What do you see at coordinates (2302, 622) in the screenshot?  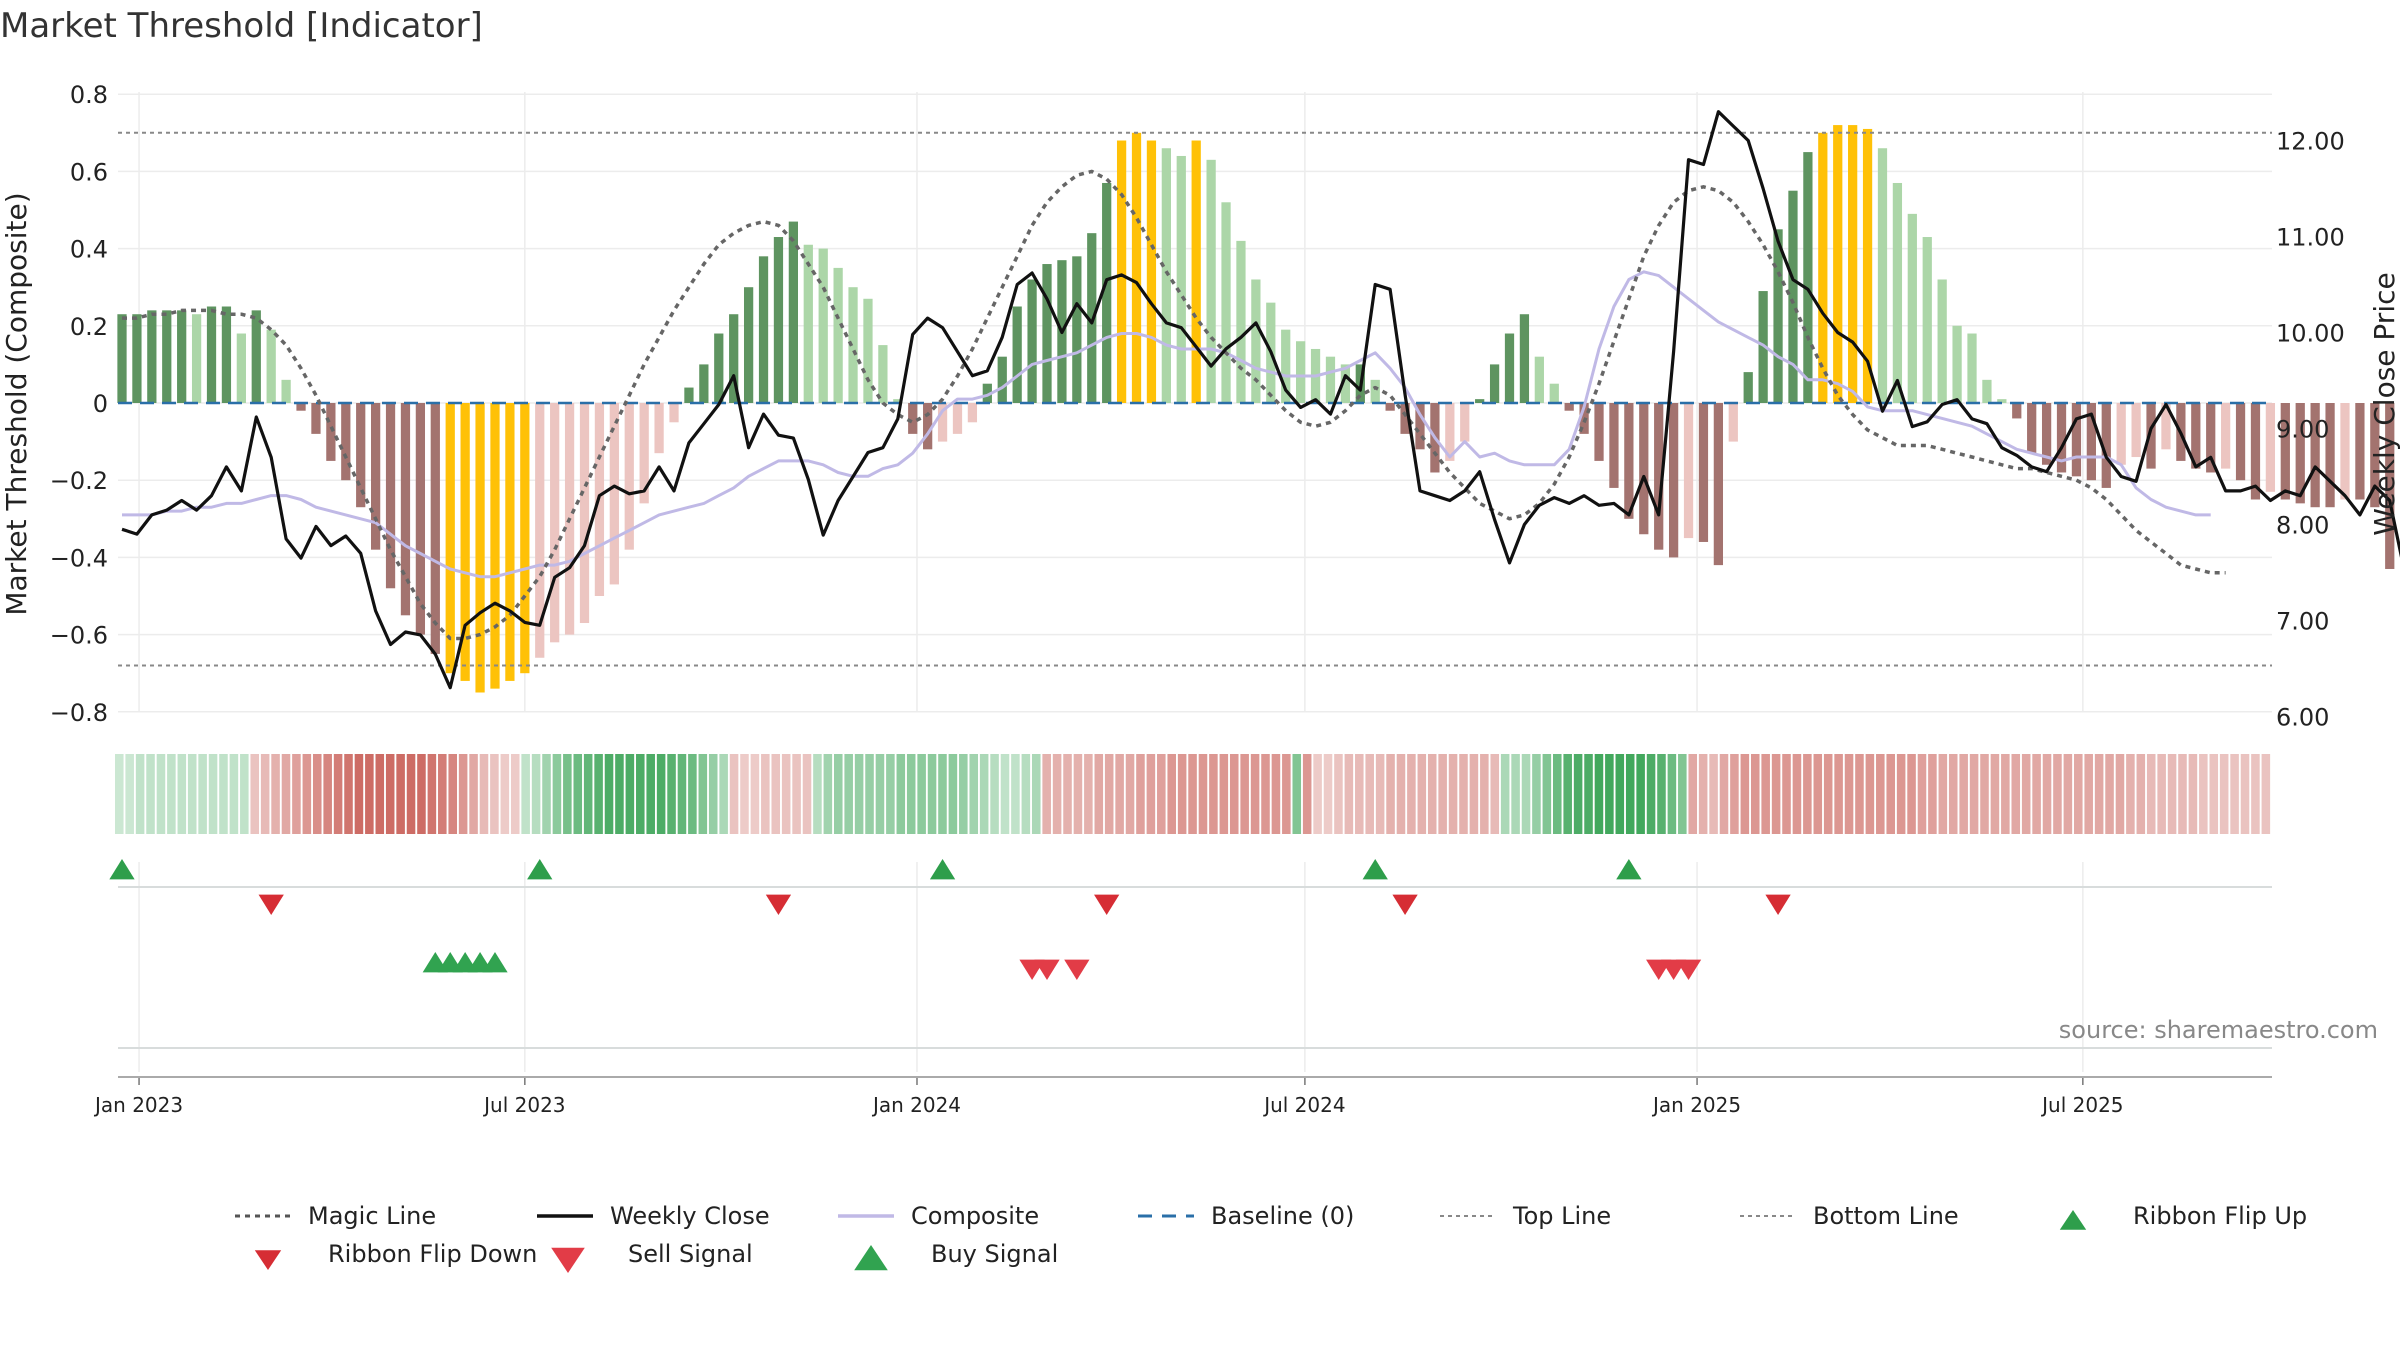 I see `y-tick-right: 7.00` at bounding box center [2302, 622].